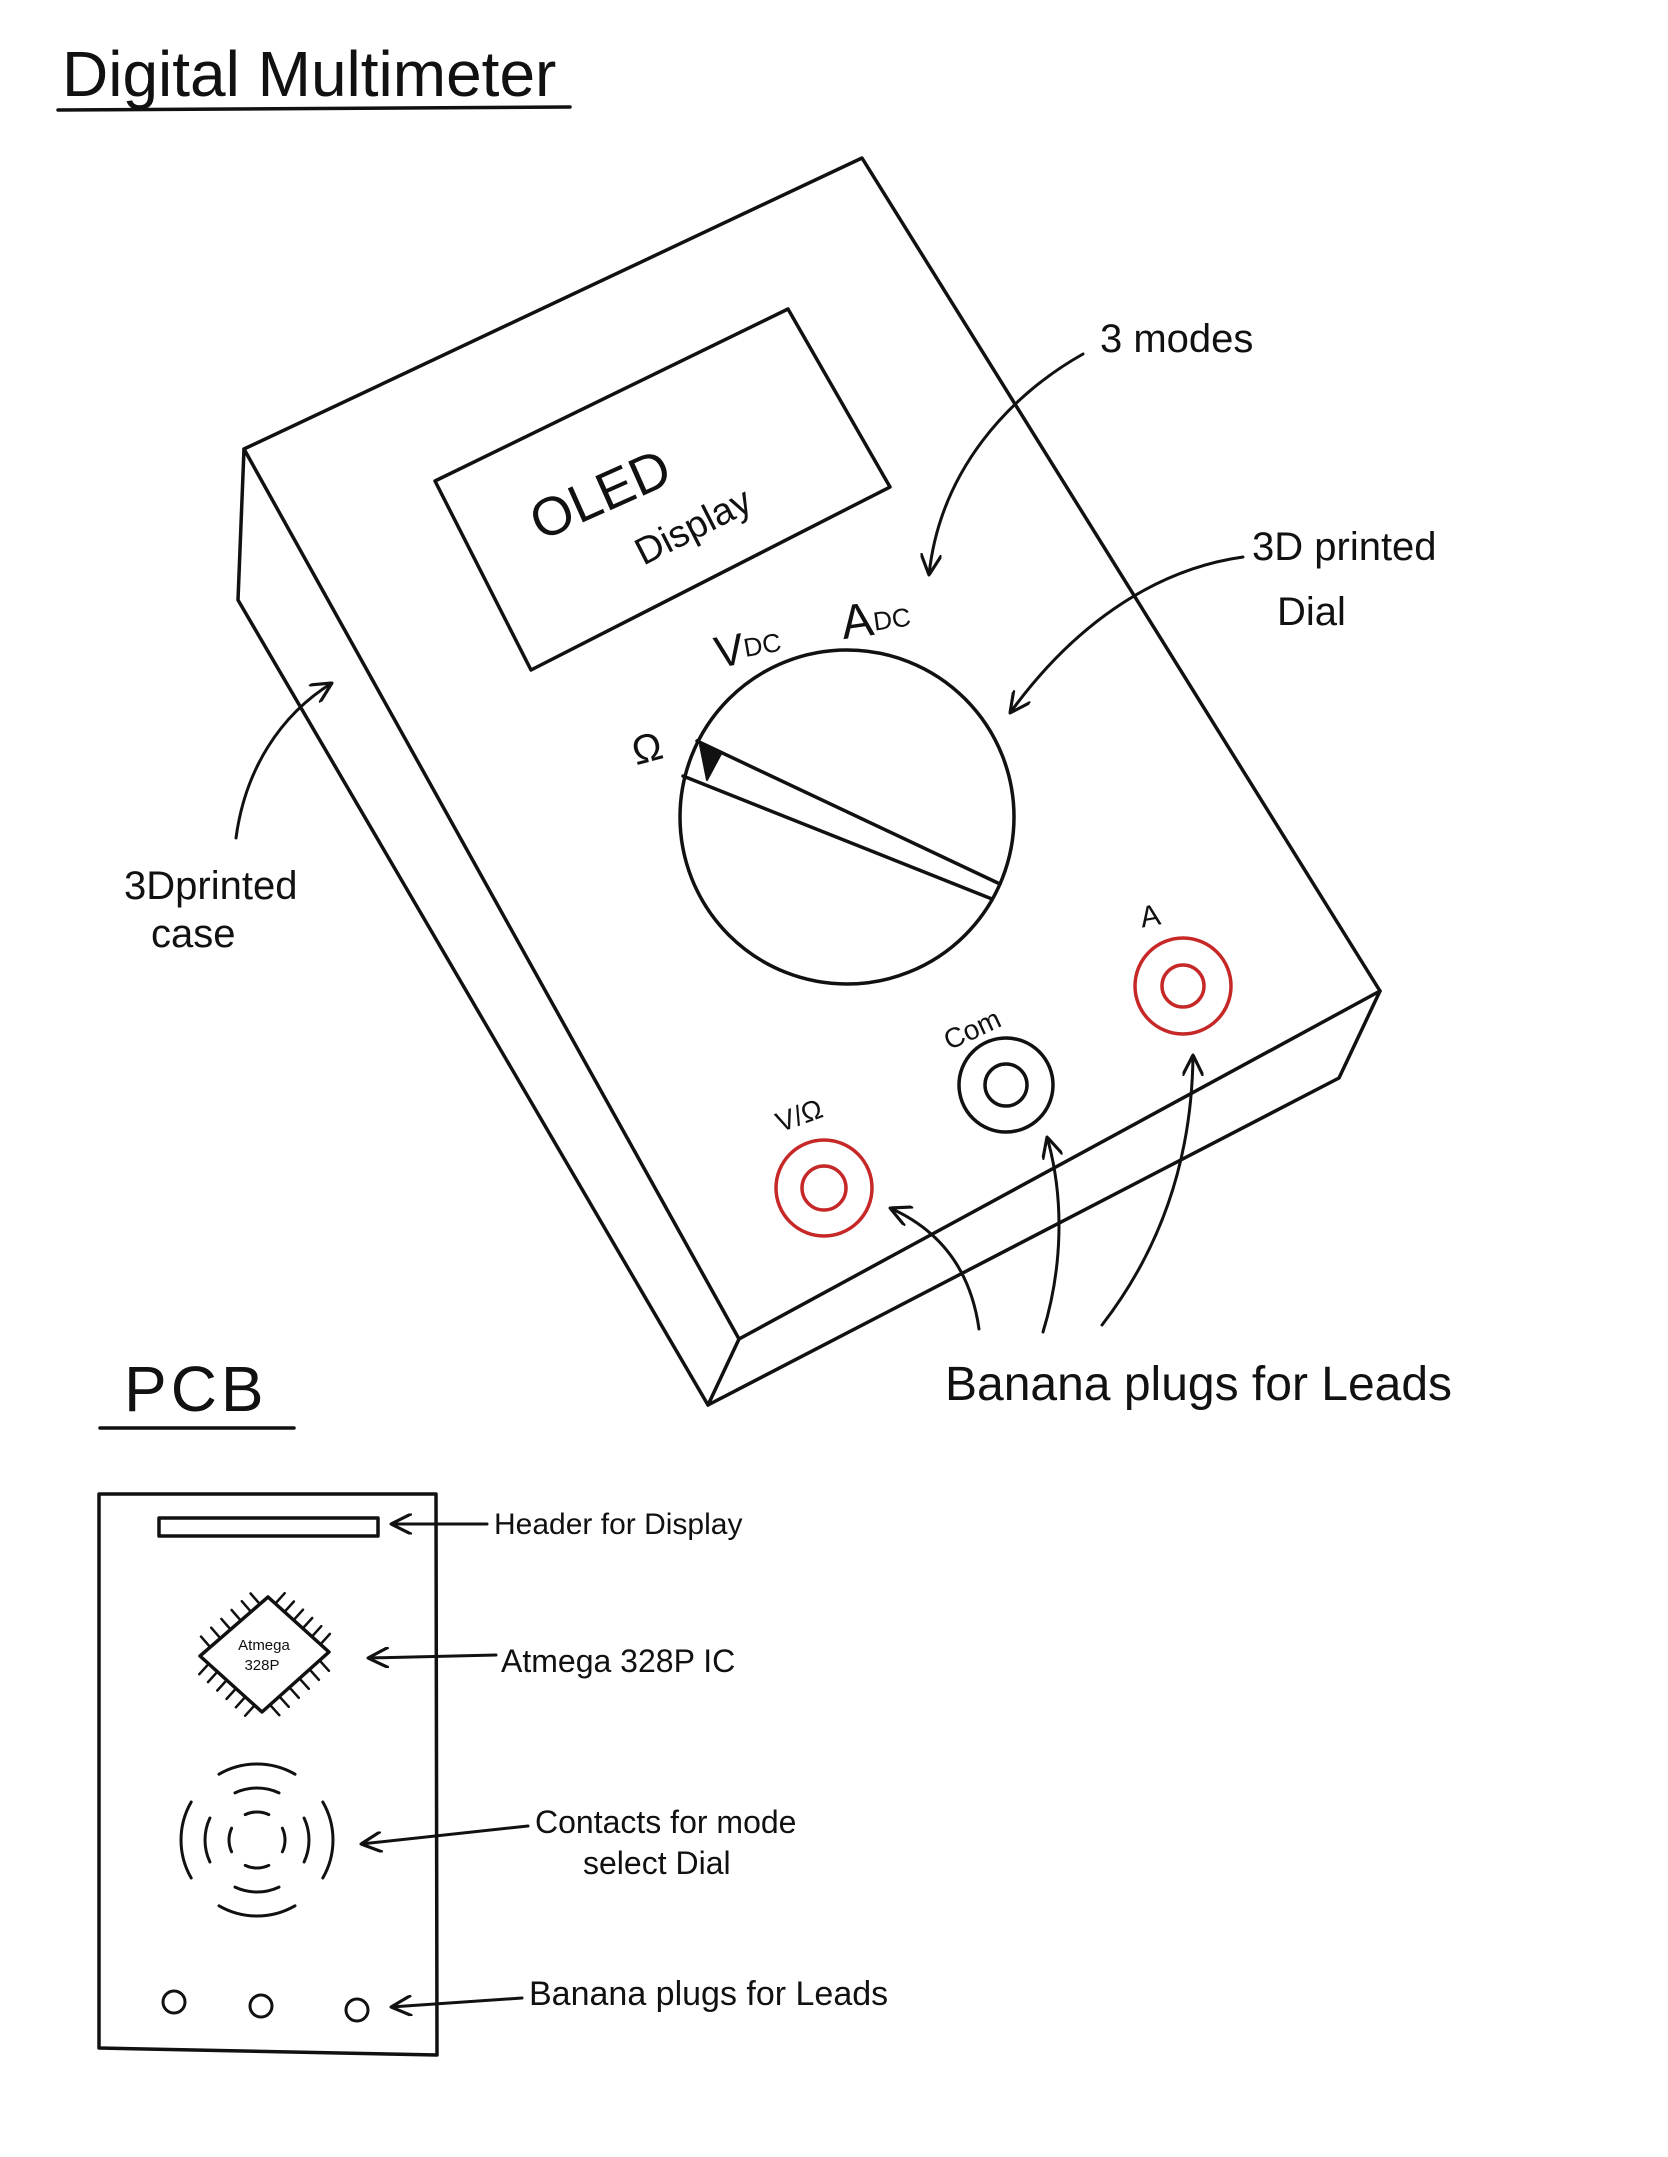 This screenshot has height=2157, width=1668. I want to click on pcb-annotation-contacts: Contacts for mode select Dial, so click(577, 1842).